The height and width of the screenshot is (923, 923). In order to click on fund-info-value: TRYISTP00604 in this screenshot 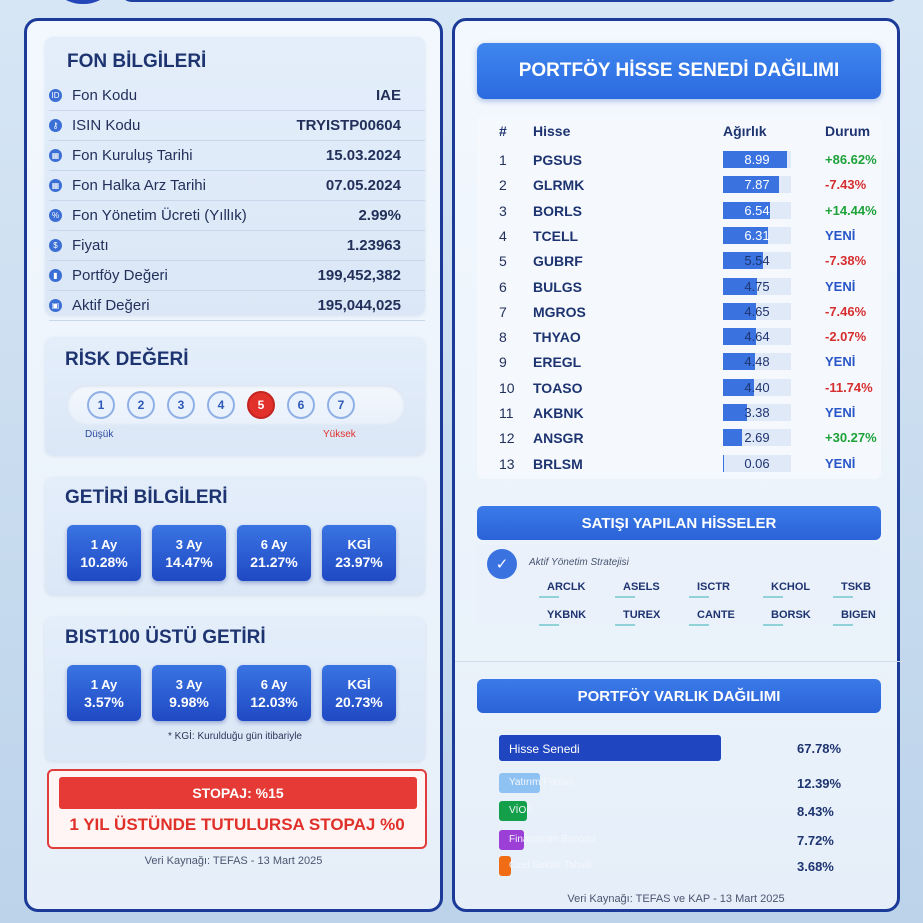, I will do `click(349, 125)`.